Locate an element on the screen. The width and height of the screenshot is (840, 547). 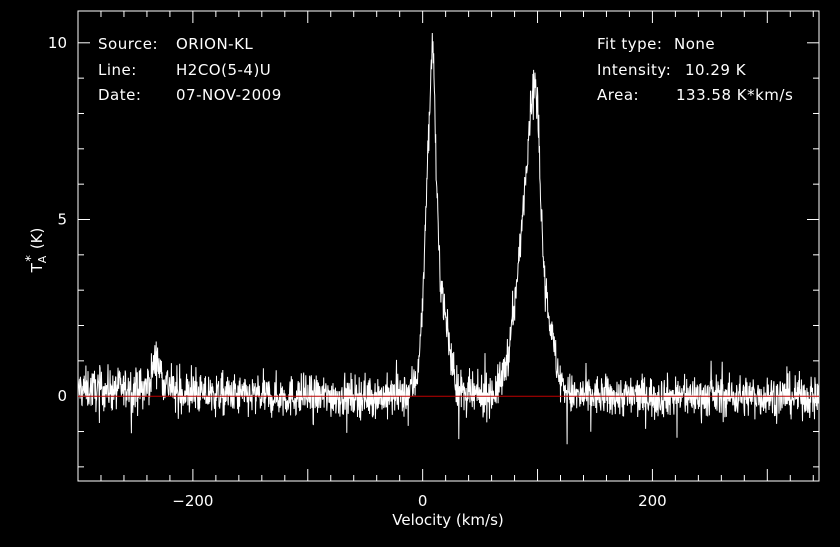
date-value: 07-NOV-2009 is located at coordinates (229, 95).